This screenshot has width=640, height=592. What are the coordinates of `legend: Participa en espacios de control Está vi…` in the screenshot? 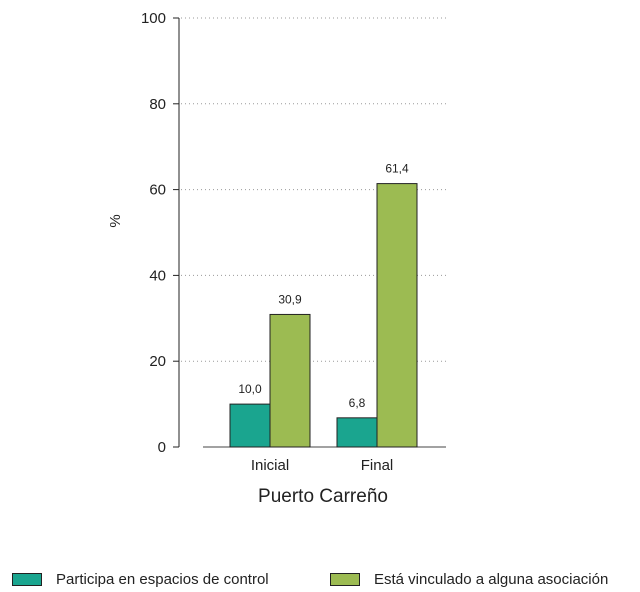 It's located at (320, 581).